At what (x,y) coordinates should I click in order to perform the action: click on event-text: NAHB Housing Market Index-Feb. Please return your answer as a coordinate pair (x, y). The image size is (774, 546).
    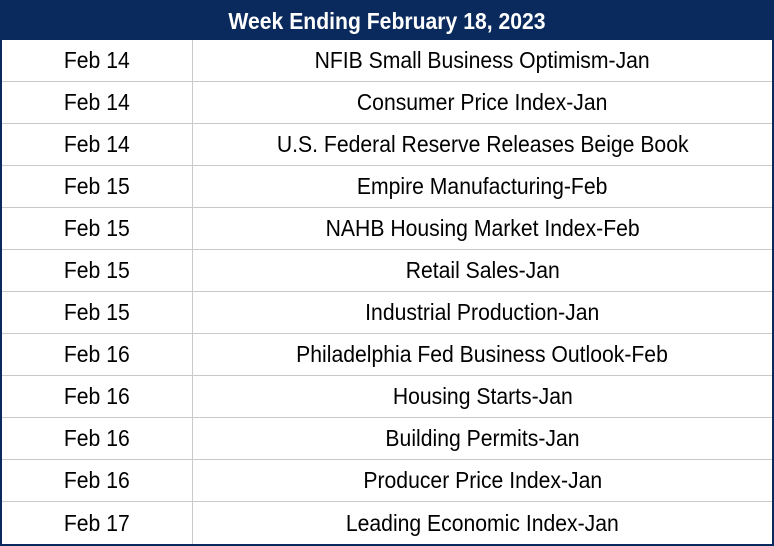
    Looking at the image, I should click on (482, 228).